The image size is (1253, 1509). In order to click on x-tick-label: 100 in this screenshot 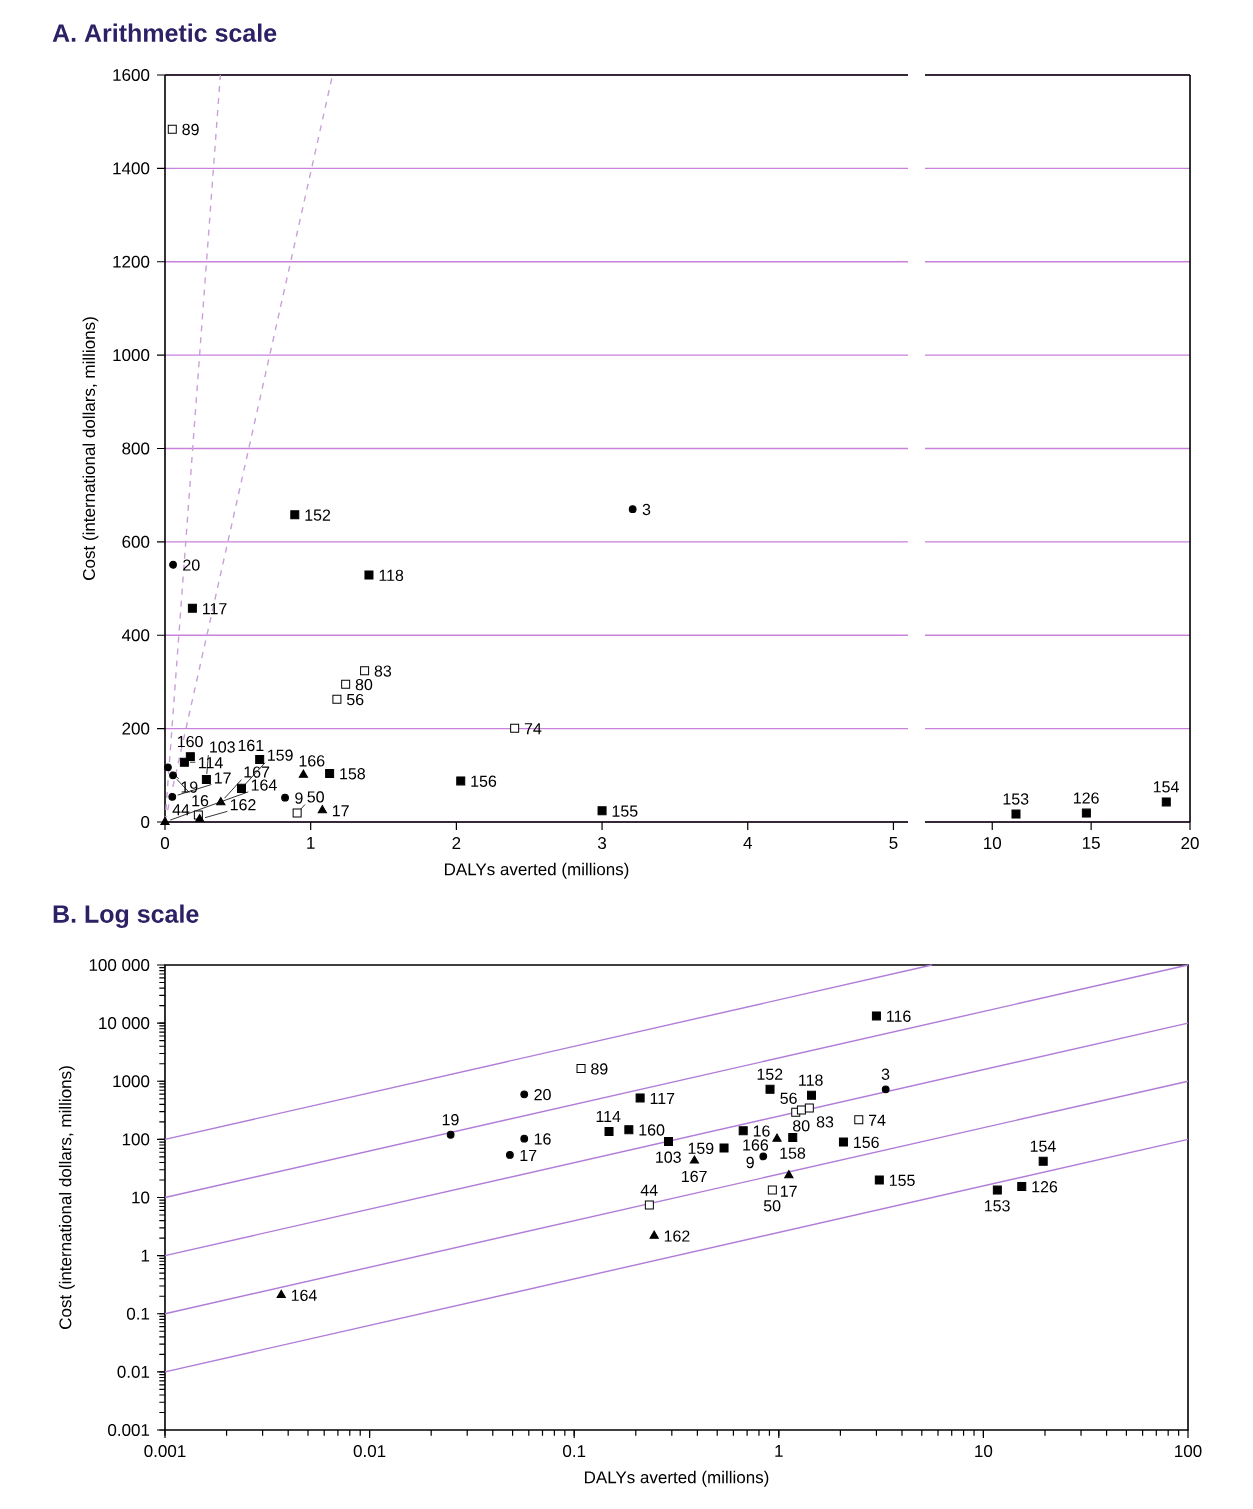, I will do `click(1188, 1451)`.